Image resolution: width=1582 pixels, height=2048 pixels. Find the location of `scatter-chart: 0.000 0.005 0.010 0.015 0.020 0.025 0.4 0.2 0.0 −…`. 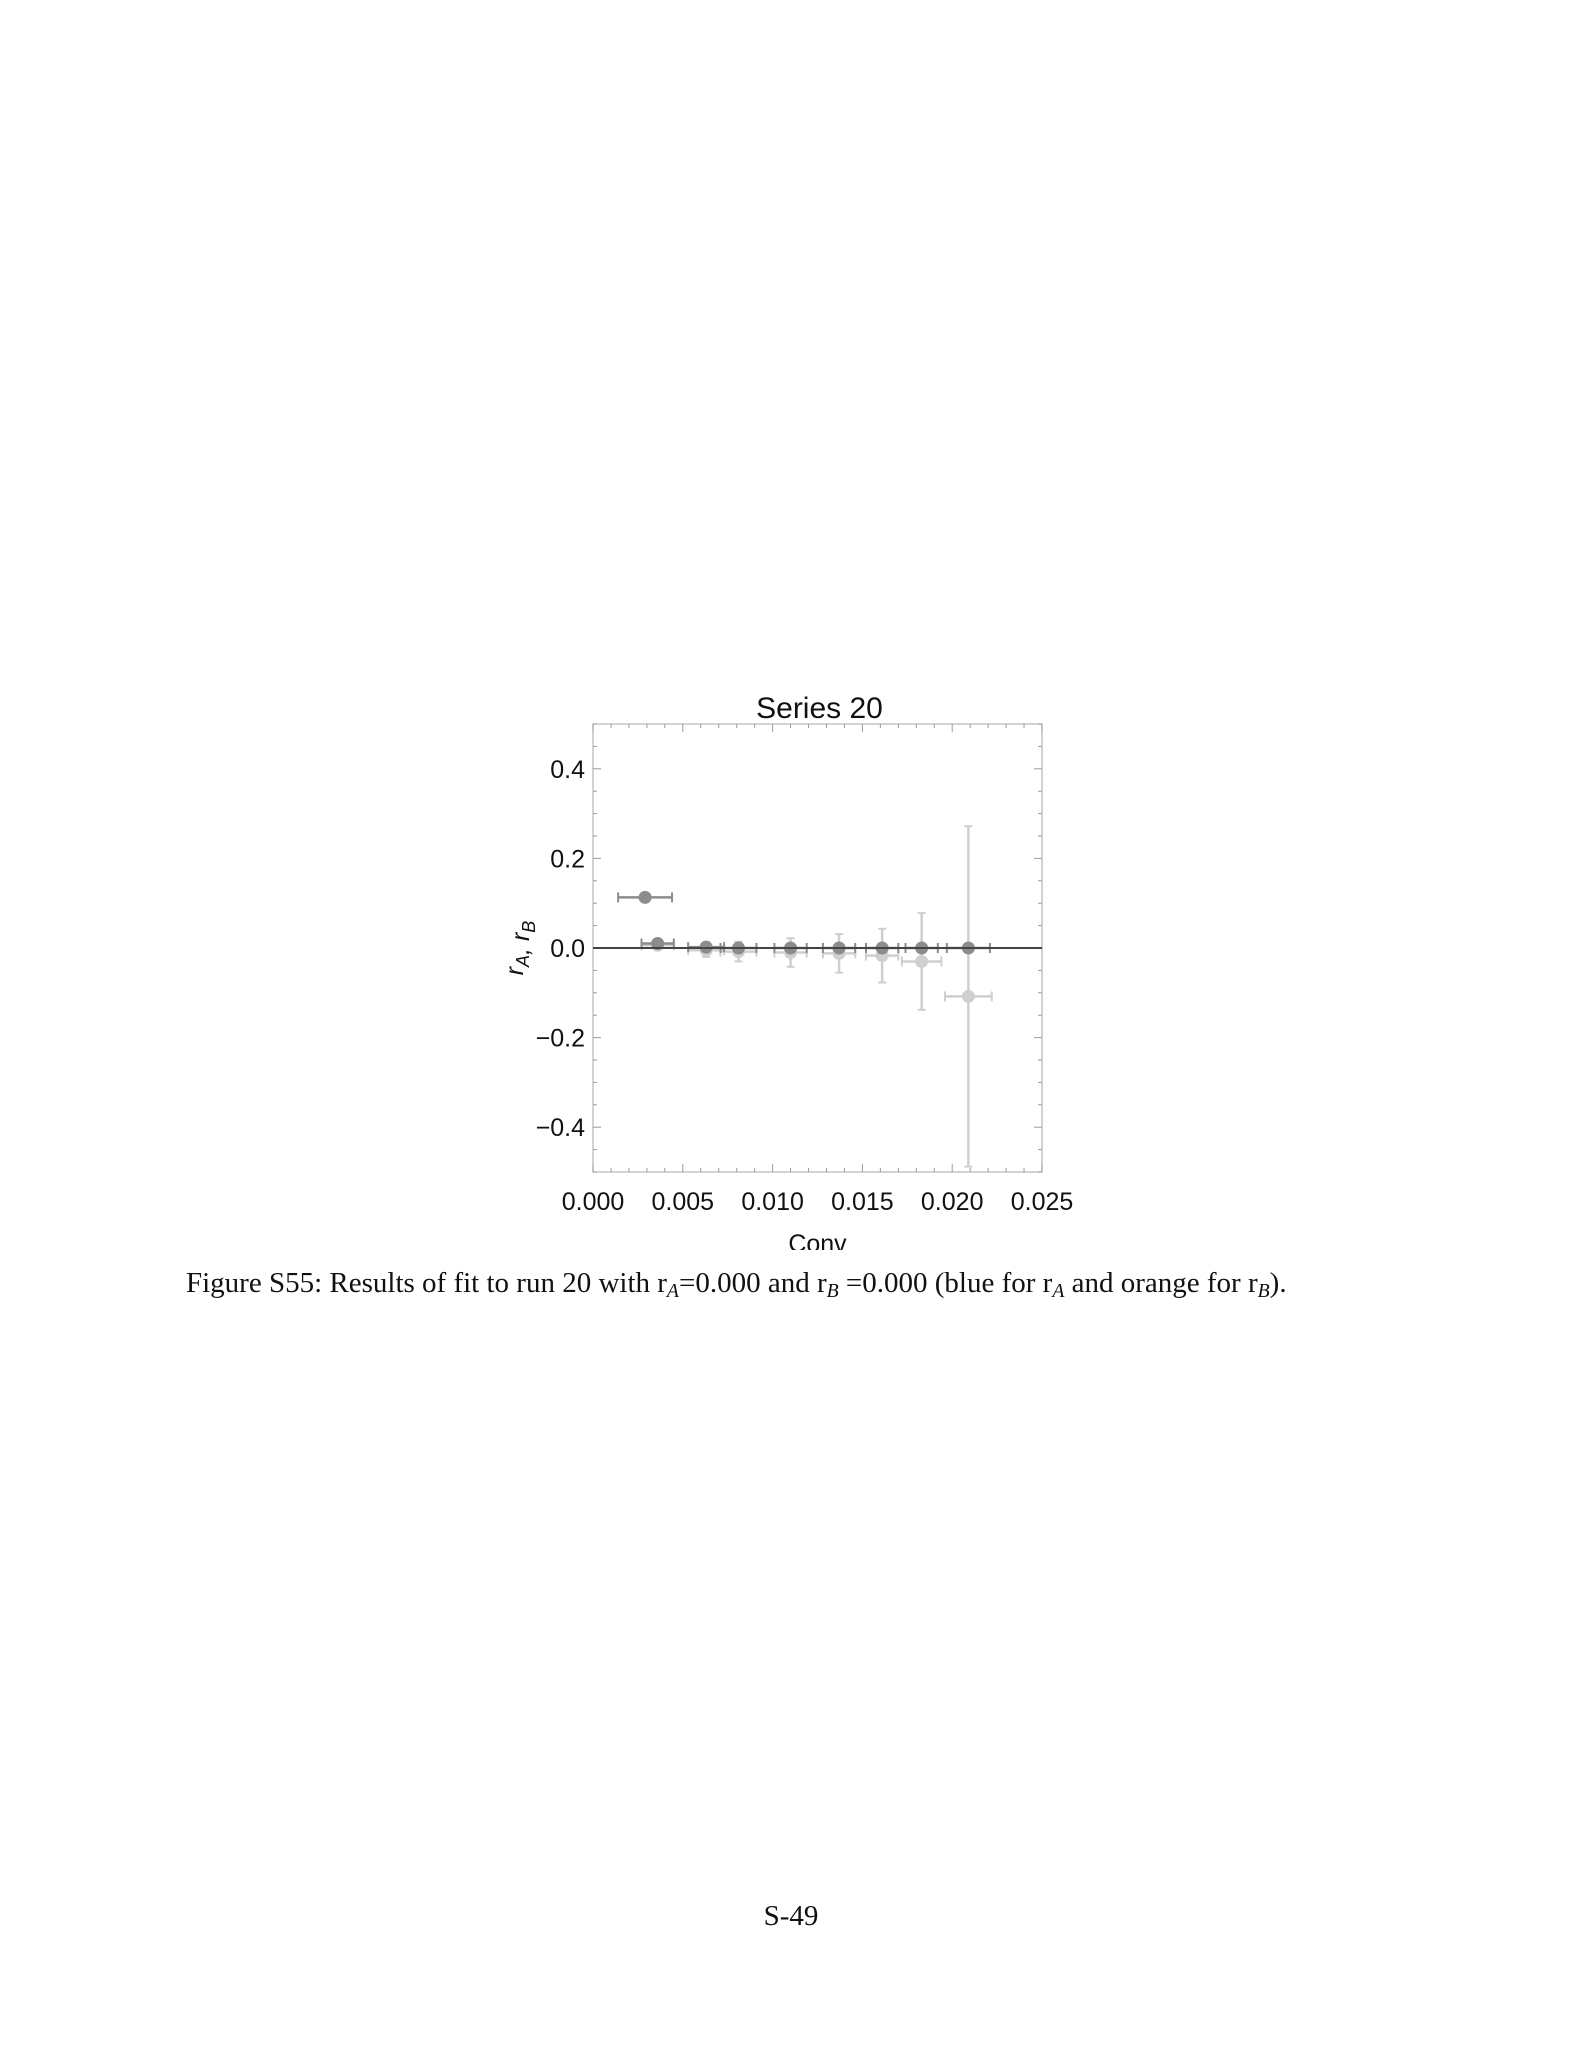

scatter-chart: 0.000 0.005 0.010 0.015 0.020 0.025 0.4 0.2 0.0 −… is located at coordinates (787, 971).